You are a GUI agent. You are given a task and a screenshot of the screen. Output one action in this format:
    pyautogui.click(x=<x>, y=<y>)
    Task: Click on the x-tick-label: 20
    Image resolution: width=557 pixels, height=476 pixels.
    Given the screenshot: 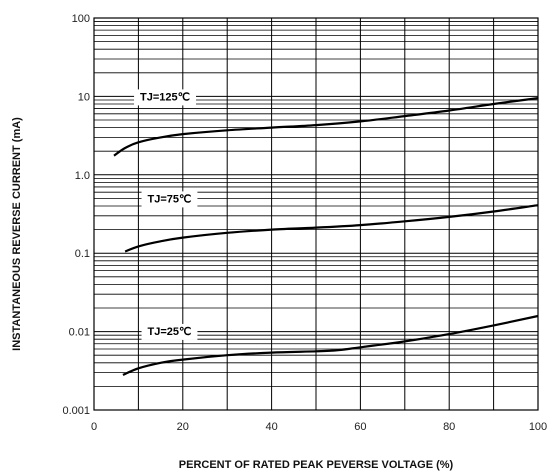 What is the action you would take?
    pyautogui.click(x=183, y=427)
    